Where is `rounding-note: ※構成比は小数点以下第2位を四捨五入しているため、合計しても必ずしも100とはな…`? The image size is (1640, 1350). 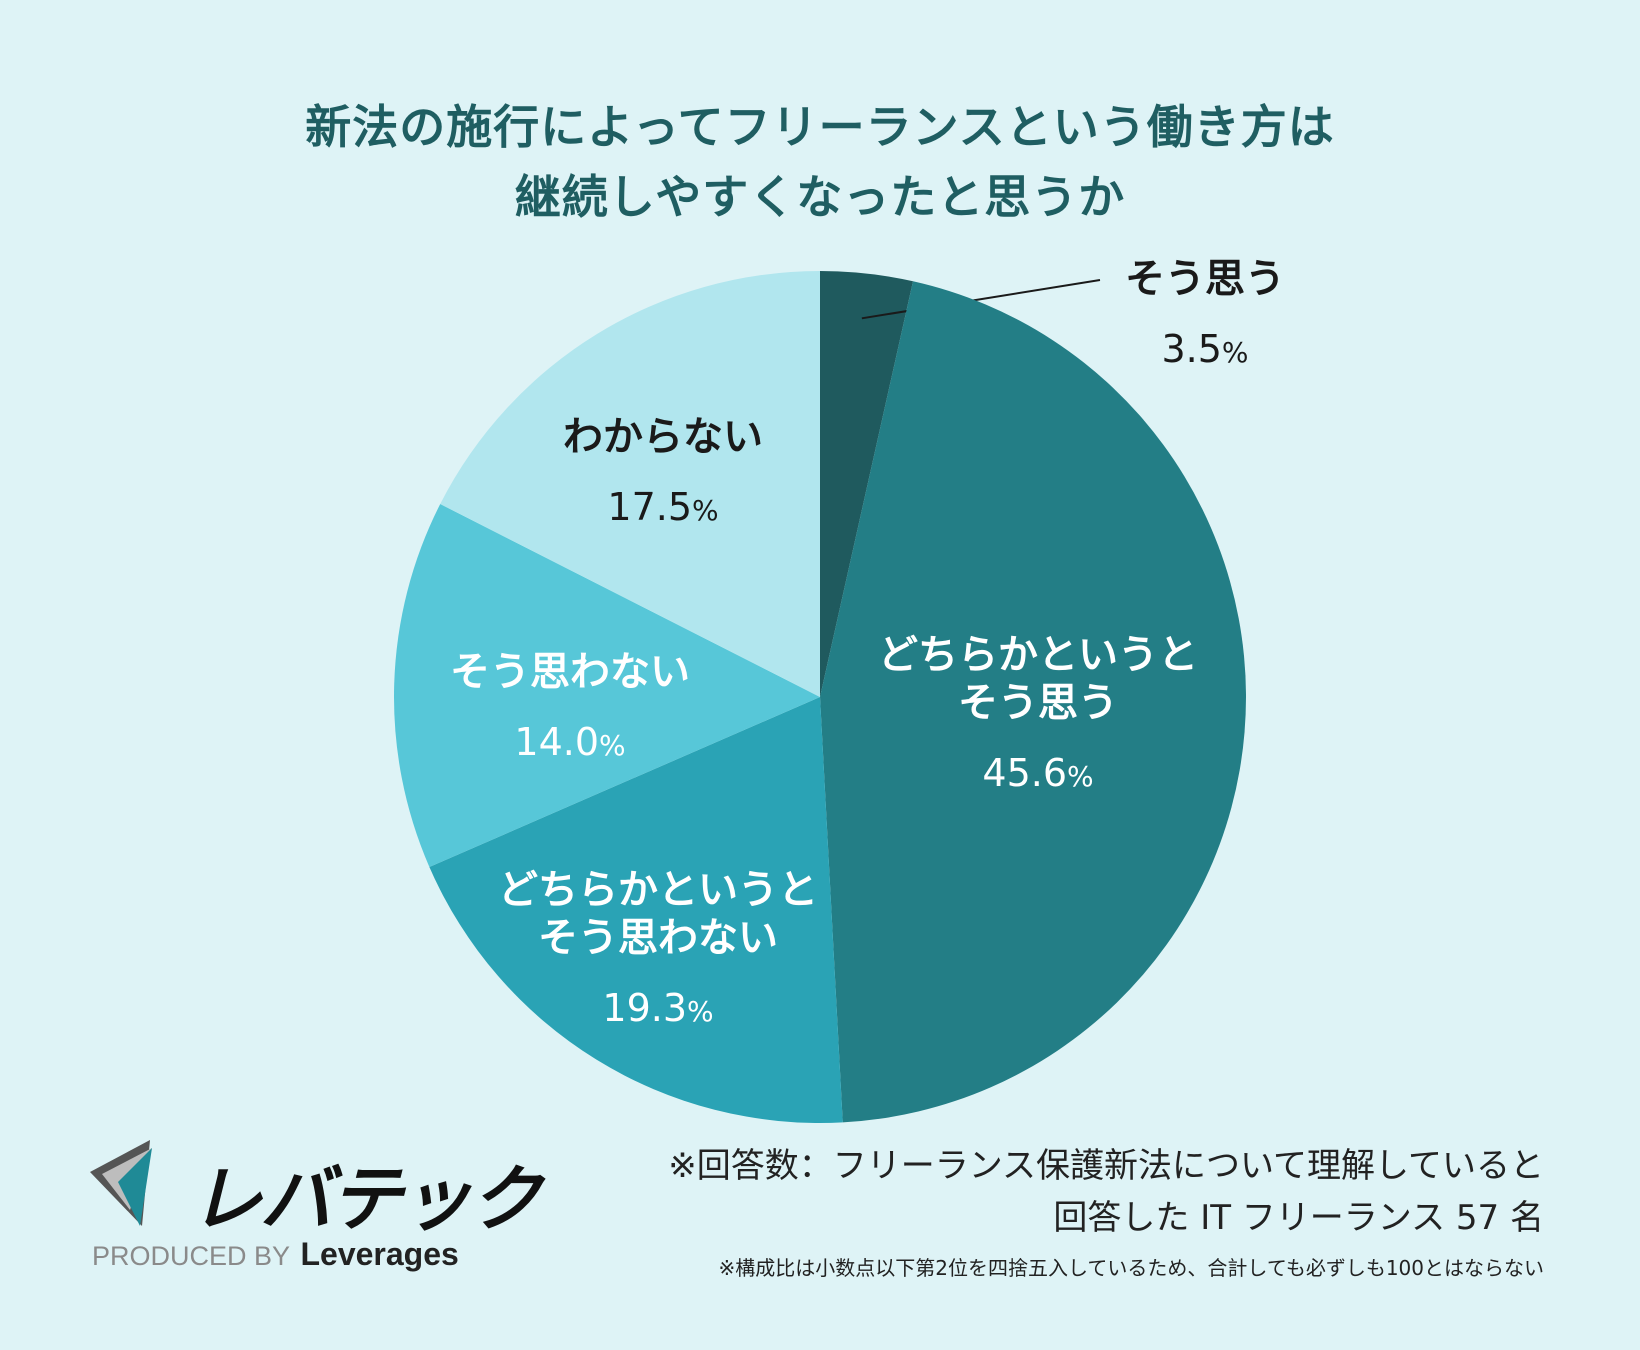 rounding-note: ※構成比は小数点以下第2位を四捨五入しているため、合計しても必ずしも100とはな… is located at coordinates (1131, 1268).